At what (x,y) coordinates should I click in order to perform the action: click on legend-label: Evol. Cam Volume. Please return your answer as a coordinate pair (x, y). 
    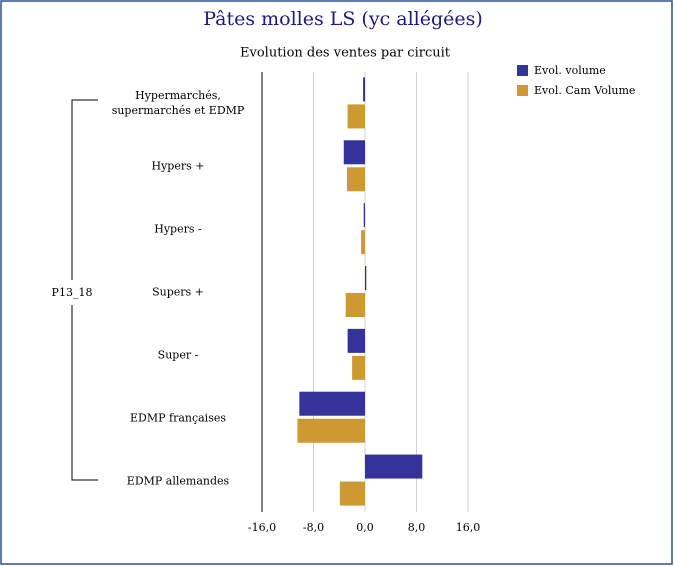
    Looking at the image, I should click on (584, 90).